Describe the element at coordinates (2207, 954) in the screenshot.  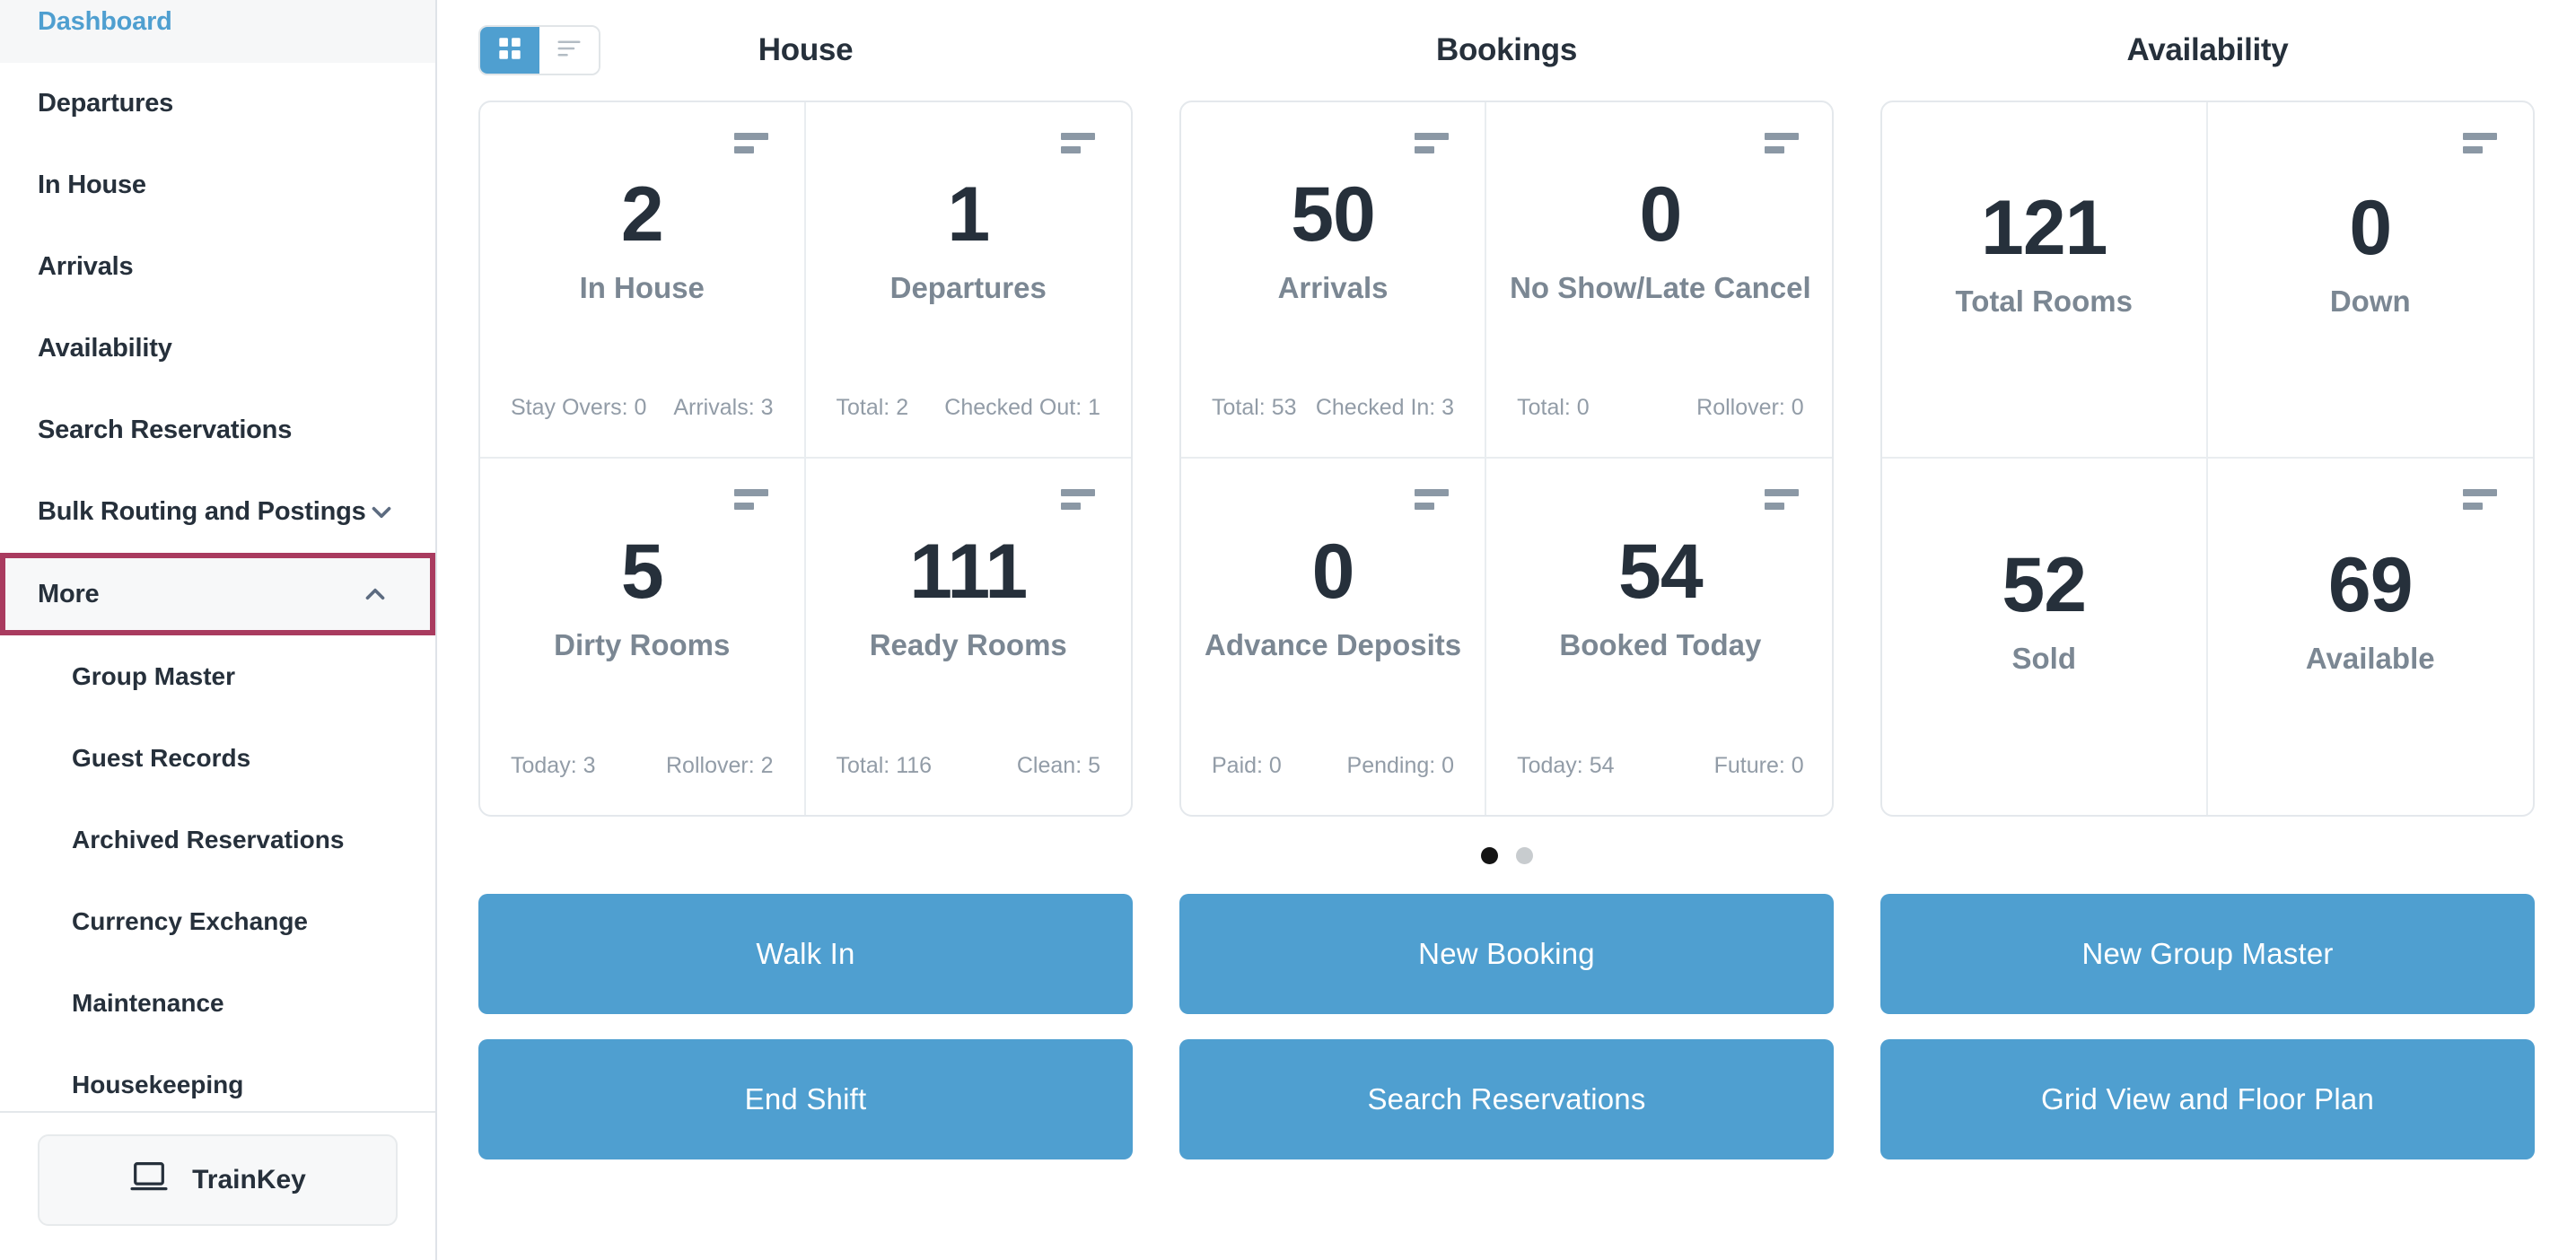
I see `new-group-master-button: New Group Master` at that location.